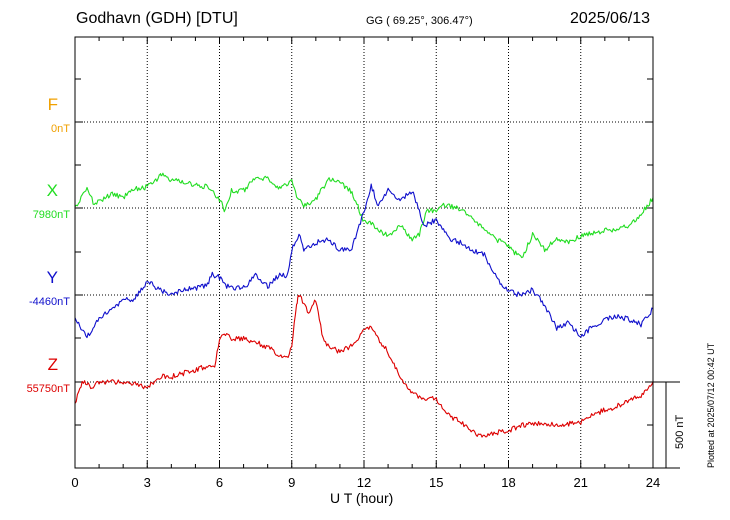  What do you see at coordinates (52, 190) in the screenshot?
I see `series-name-X: X` at bounding box center [52, 190].